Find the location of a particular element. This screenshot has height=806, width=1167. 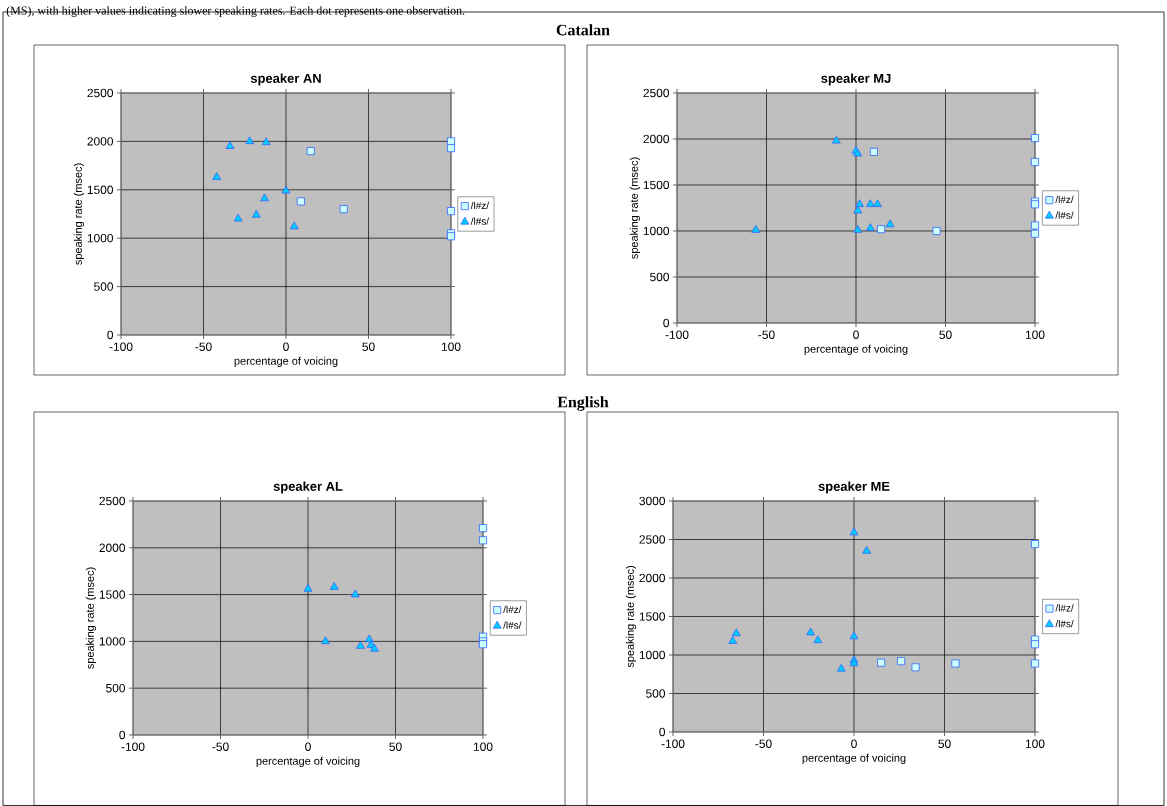

y-tick-label: 3000 is located at coordinates (652, 501).